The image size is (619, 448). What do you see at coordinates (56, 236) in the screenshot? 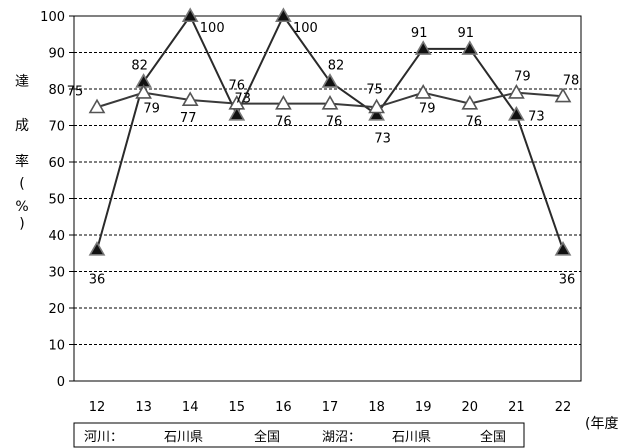
I see `y-tick-label-40: 40` at bounding box center [56, 236].